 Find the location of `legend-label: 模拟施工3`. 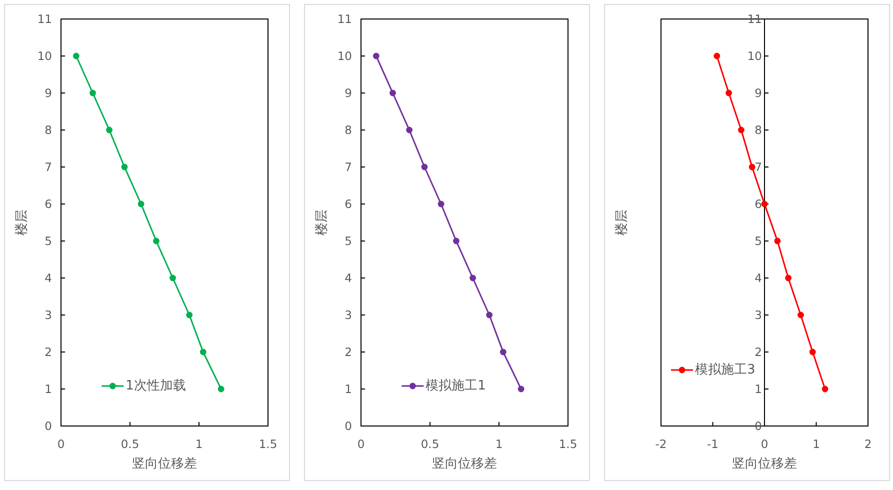

legend-label: 模拟施工3 is located at coordinates (725, 370).